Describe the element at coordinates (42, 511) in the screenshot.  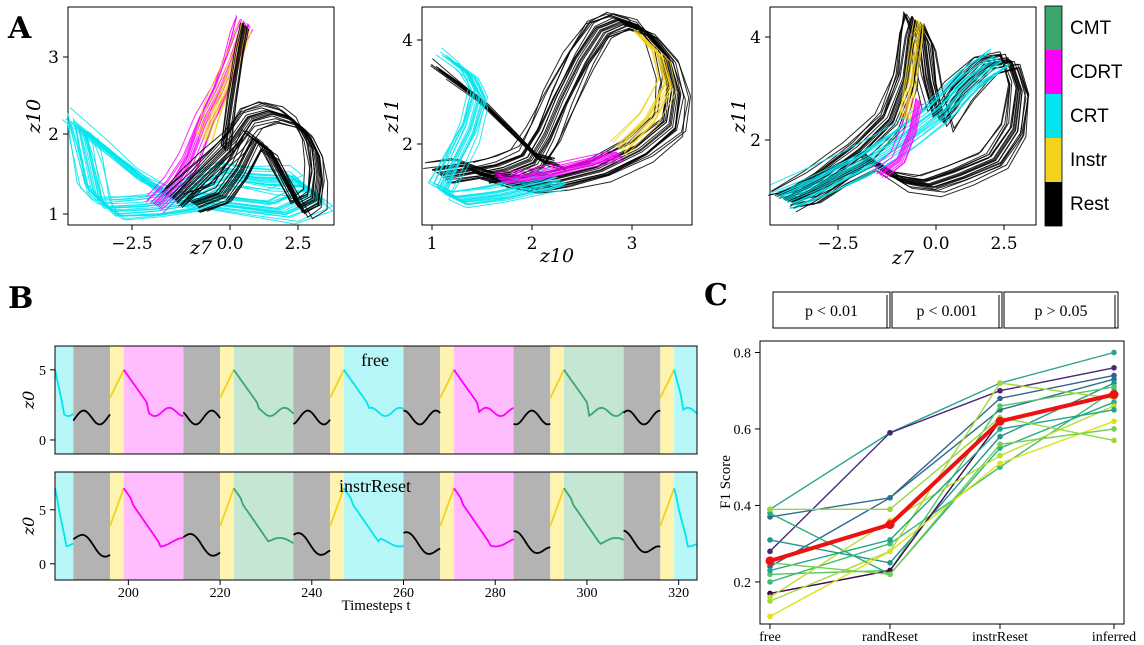
I see `b2-y-tick-label: 5` at that location.